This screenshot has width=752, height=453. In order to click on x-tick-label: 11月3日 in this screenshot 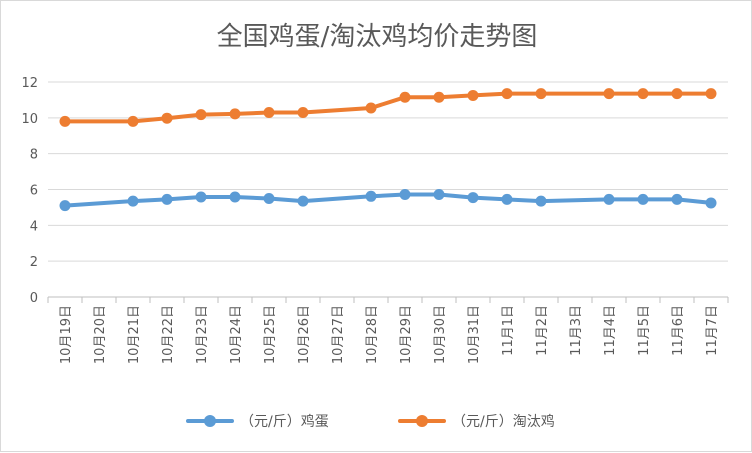, I will do `click(576, 330)`.